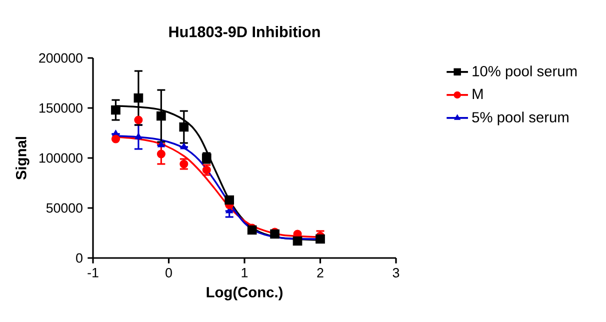  I want to click on x-tick-label: 1, so click(245, 273).